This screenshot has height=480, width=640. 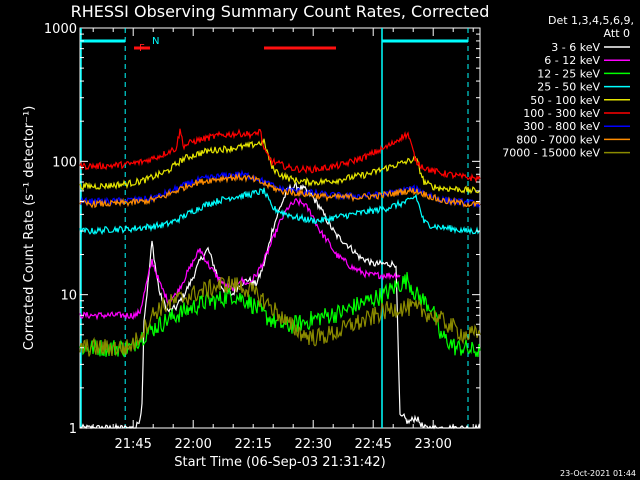 I want to click on legend-label: 25 - 50 keV, so click(x=568, y=87).